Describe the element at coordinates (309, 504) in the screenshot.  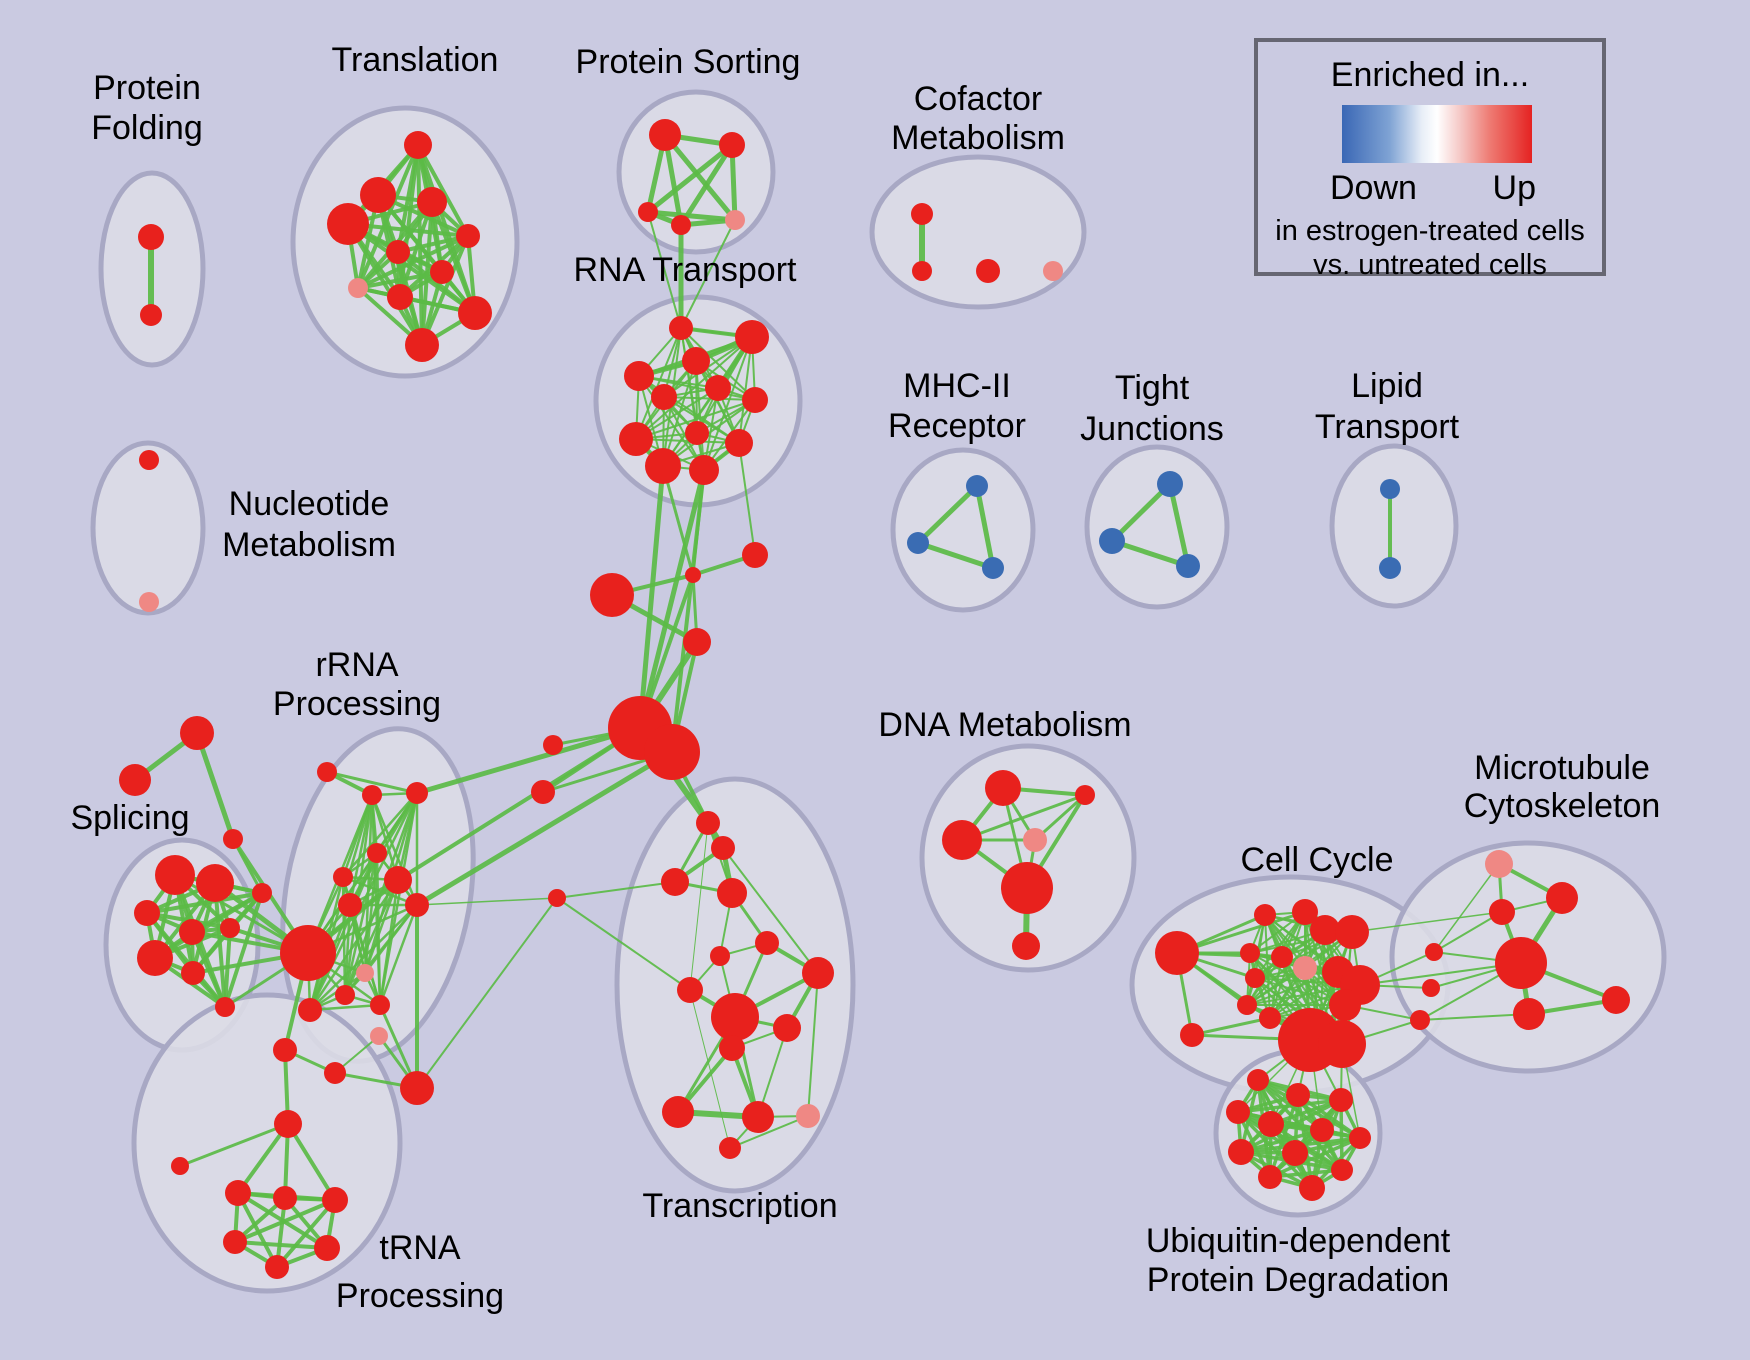
I see `cluster-label-nucleotide-metabolism: Nucleotide` at that location.